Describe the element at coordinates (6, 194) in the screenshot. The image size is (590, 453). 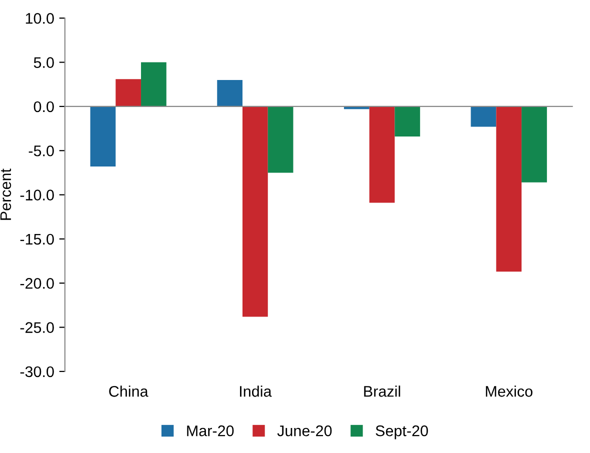
I see `y-axis-title: Percent` at that location.